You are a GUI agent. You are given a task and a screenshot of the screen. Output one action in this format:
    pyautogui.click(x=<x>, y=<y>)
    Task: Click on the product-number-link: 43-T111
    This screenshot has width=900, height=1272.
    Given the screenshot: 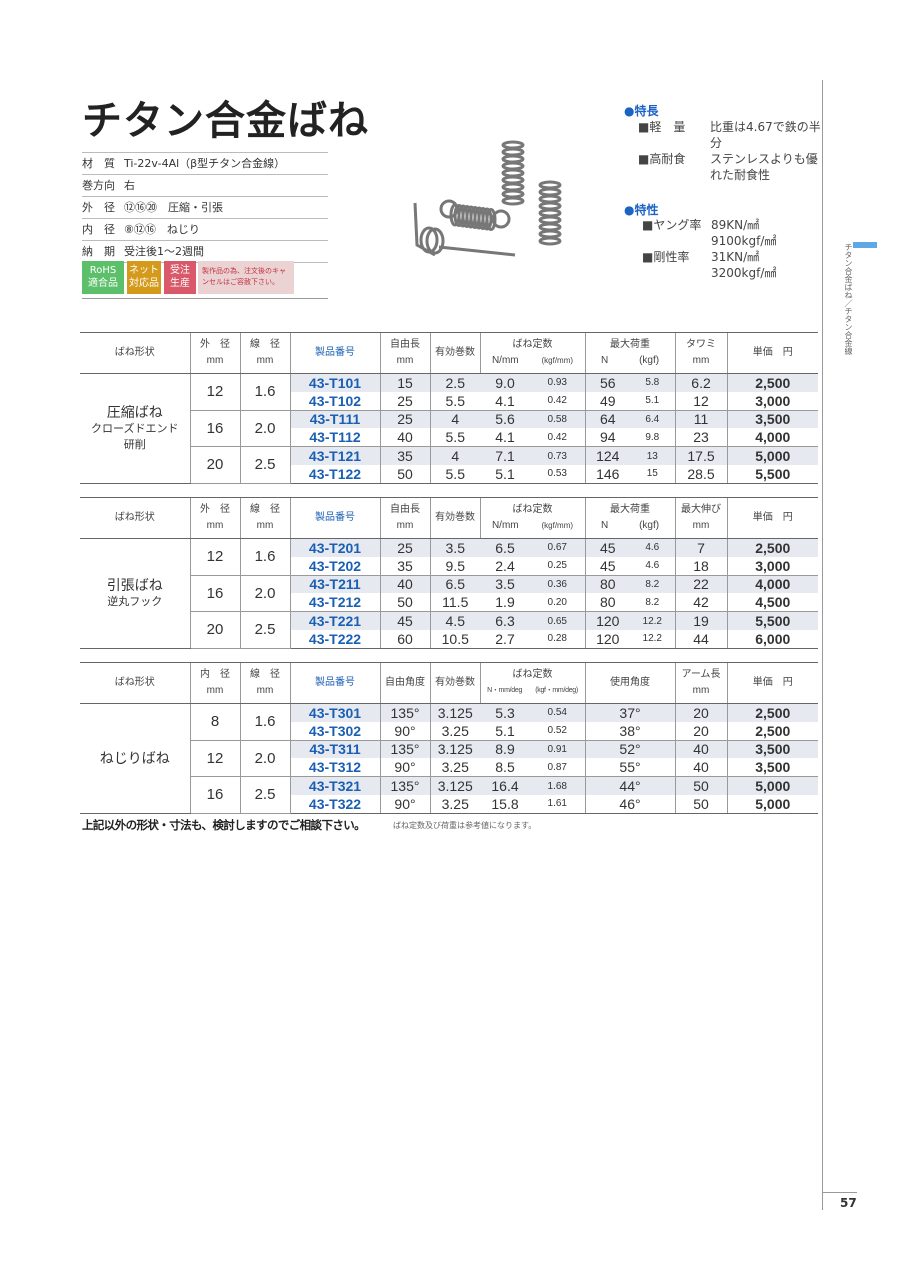 What is the action you would take?
    pyautogui.click(x=334, y=419)
    